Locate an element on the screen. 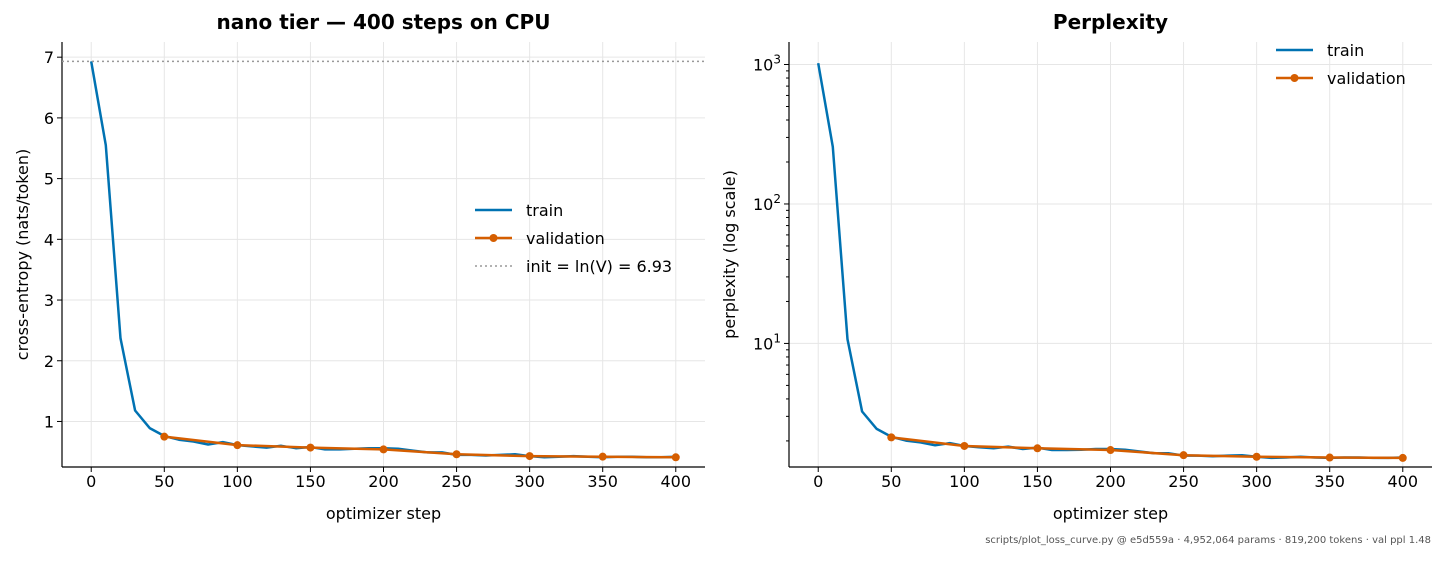  y-axis-label: cross-entropy (nats/token) is located at coordinates (22, 254).